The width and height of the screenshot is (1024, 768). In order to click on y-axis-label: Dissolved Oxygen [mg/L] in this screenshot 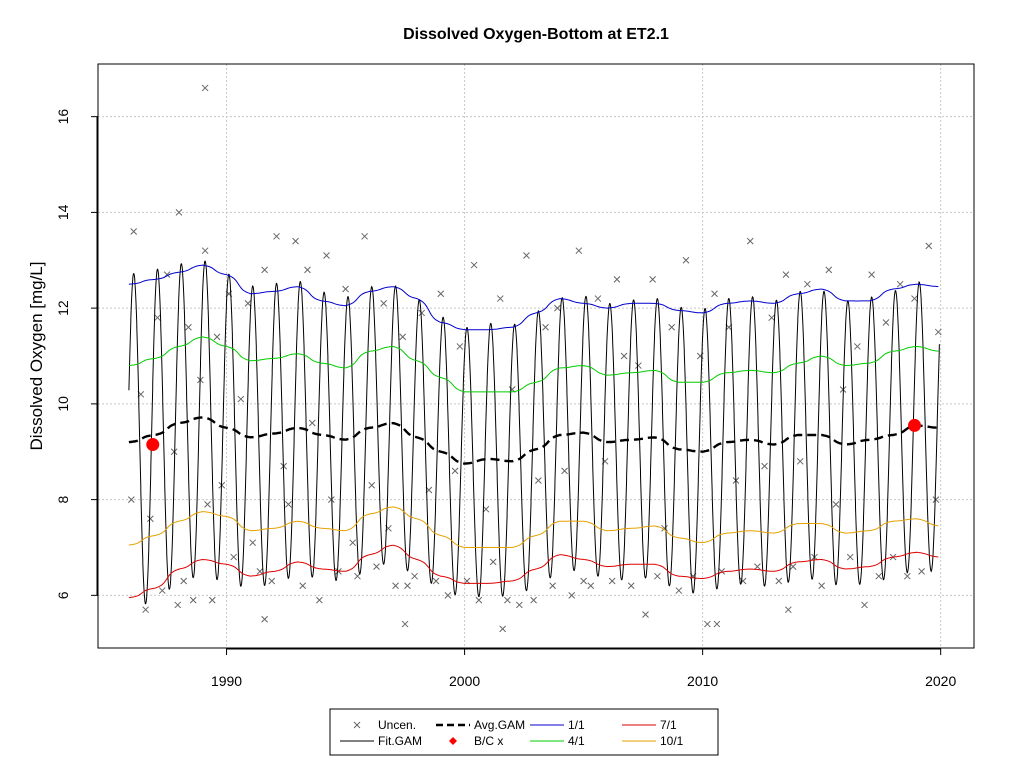, I will do `click(36, 356)`.